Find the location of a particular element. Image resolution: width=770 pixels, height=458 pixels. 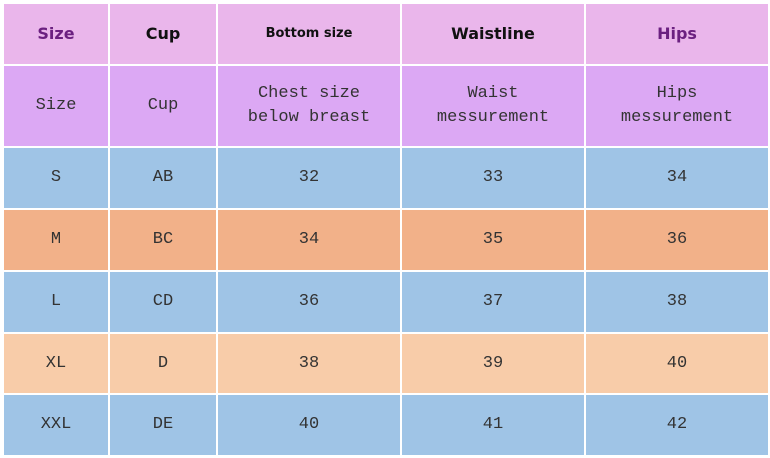

cell-text: 35 is located at coordinates (493, 239).